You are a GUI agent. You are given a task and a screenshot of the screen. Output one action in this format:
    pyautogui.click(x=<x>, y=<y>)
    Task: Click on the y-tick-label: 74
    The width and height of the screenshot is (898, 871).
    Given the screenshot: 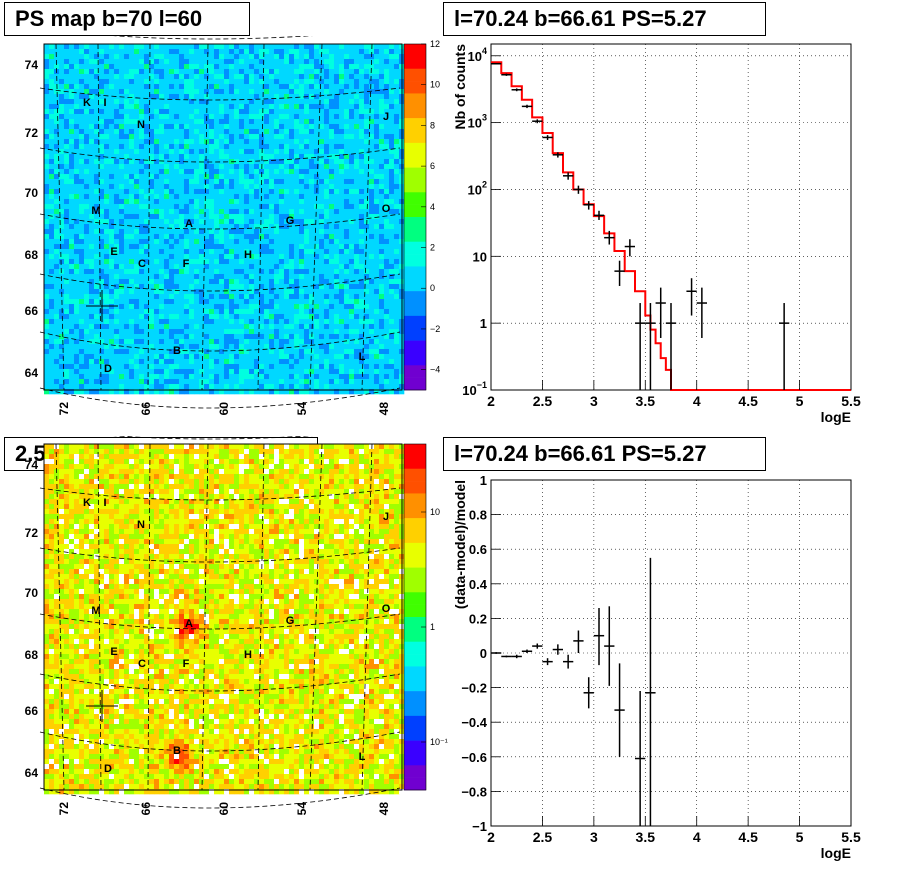 What is the action you would take?
    pyautogui.click(x=32, y=465)
    